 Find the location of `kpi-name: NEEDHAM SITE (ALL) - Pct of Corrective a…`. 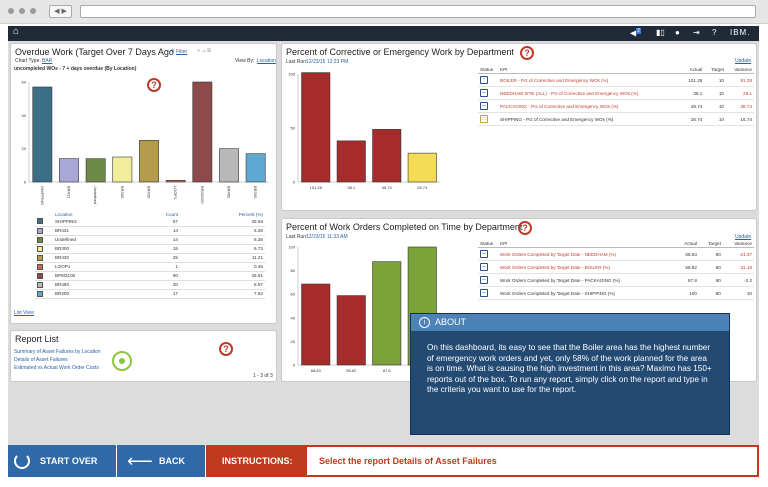

kpi-name: NEEDHAM SITE (ALL) - Pct of Corrective a… is located at coordinates (590, 93).